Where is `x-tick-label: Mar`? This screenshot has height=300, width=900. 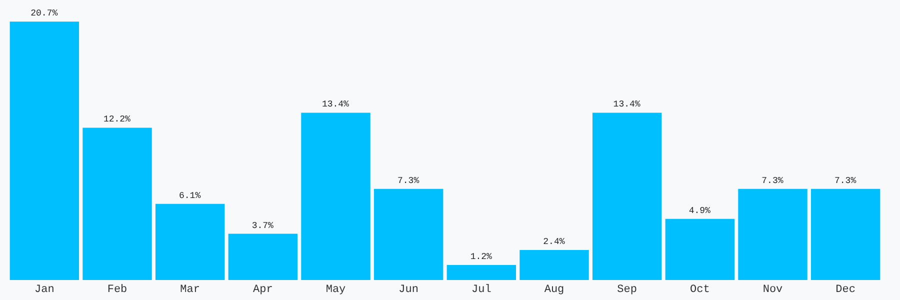 x-tick-label: Mar is located at coordinates (190, 290).